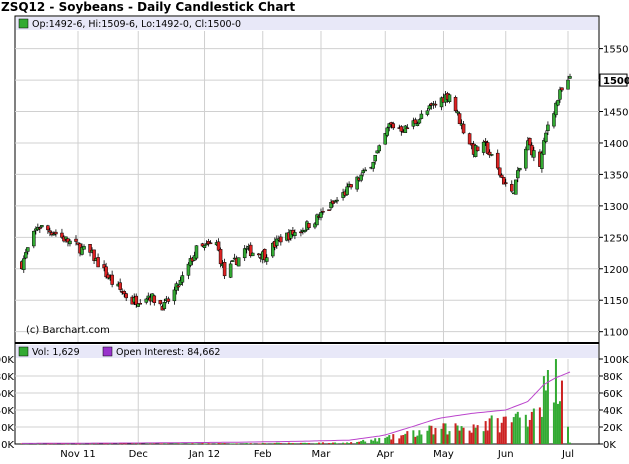 The height and width of the screenshot is (464, 629). I want to click on open-interest-line, so click(296, 407).